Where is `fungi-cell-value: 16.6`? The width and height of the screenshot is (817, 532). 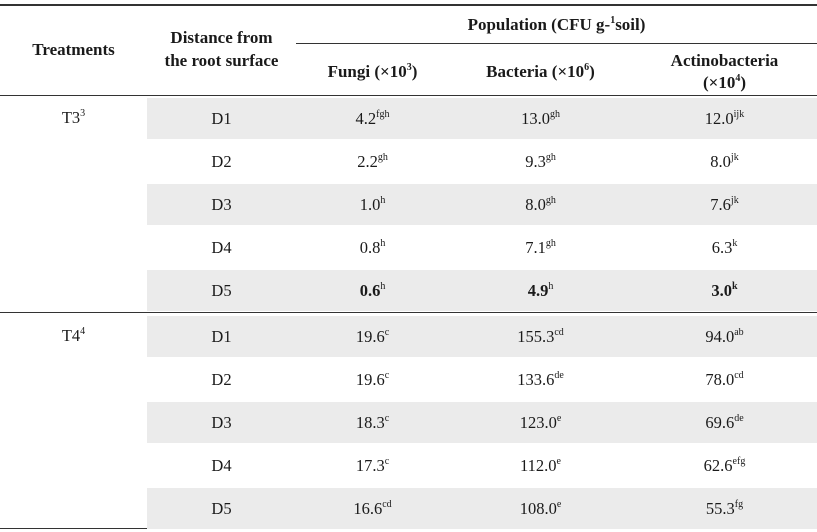
fungi-cell-value: 16.6 is located at coordinates (368, 508).